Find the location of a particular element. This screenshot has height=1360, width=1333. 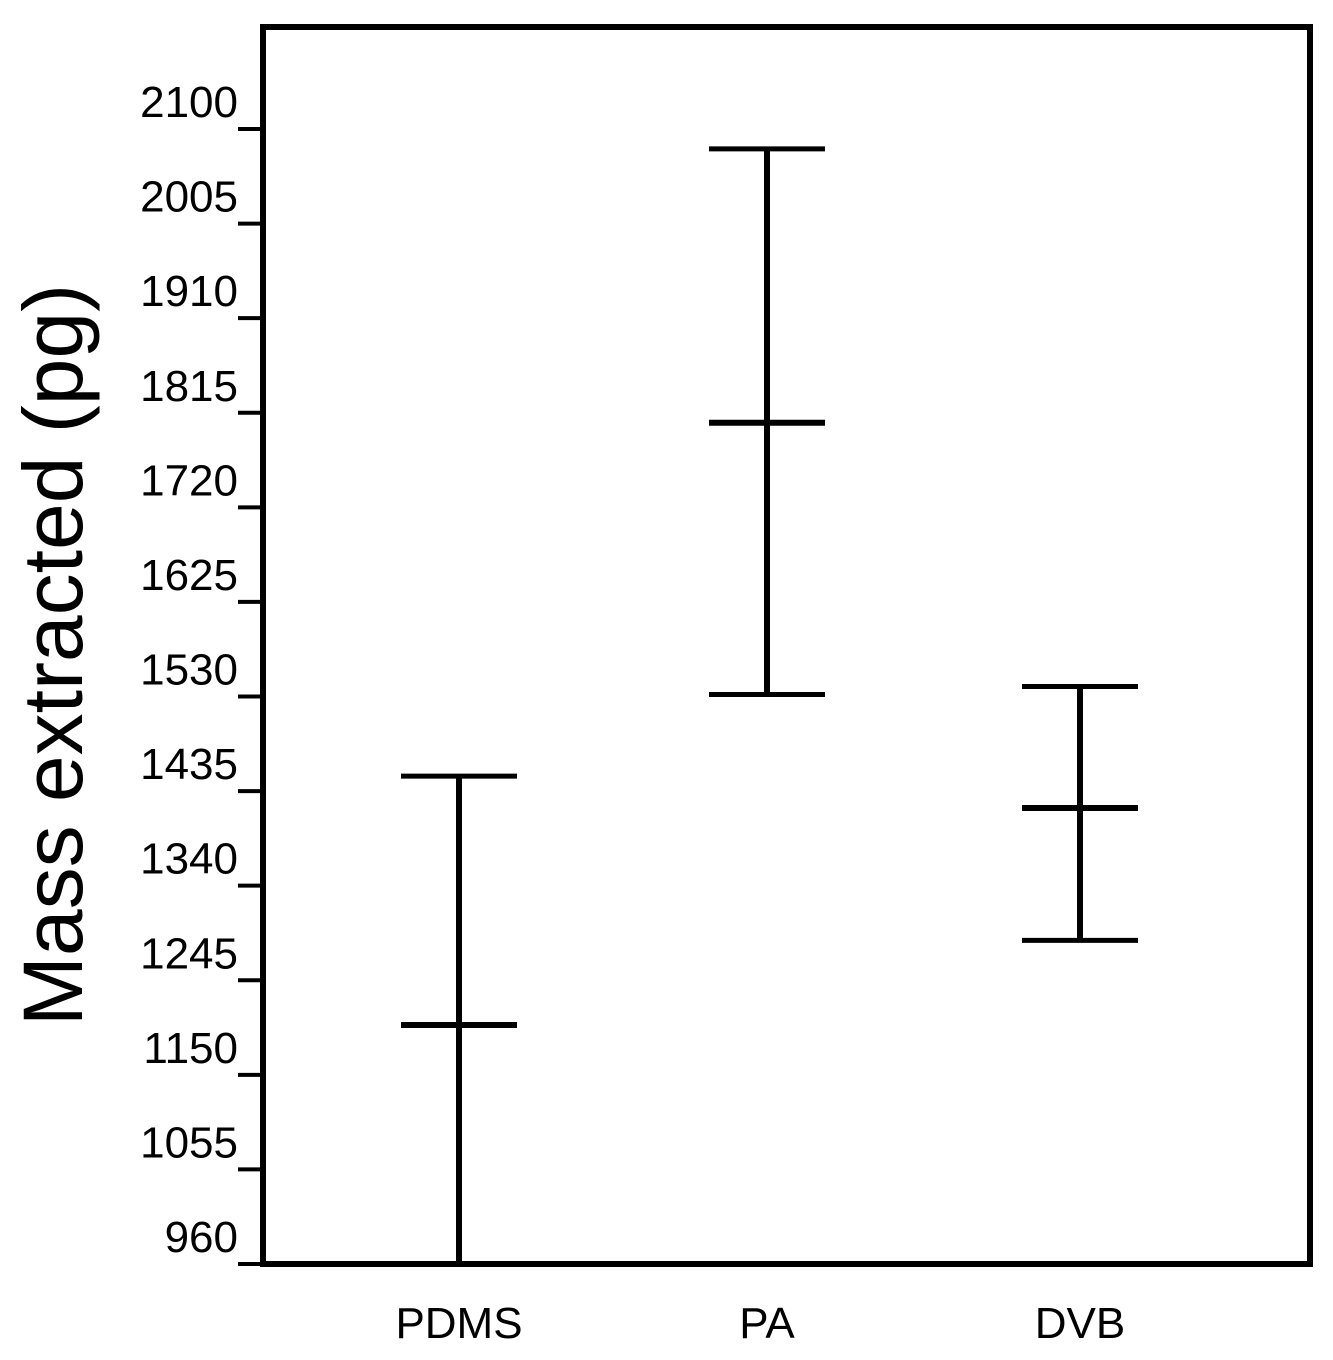

error-bar-pdms is located at coordinates (459, 1020).